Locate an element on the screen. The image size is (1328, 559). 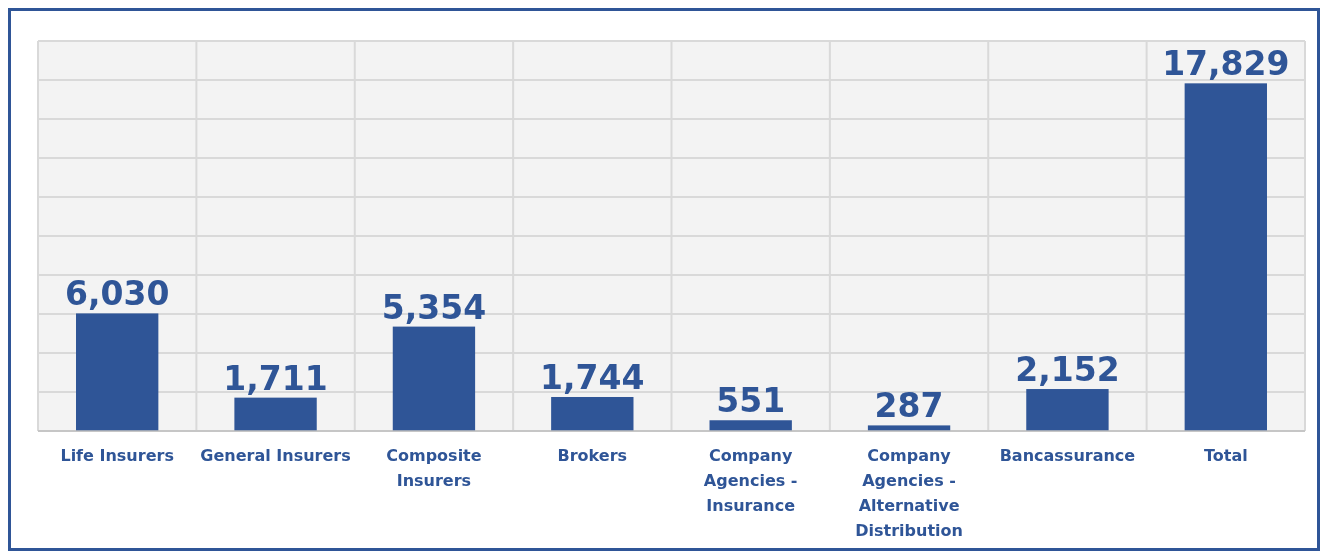
x-tick-label: Life Insurers is located at coordinates (117, 455).